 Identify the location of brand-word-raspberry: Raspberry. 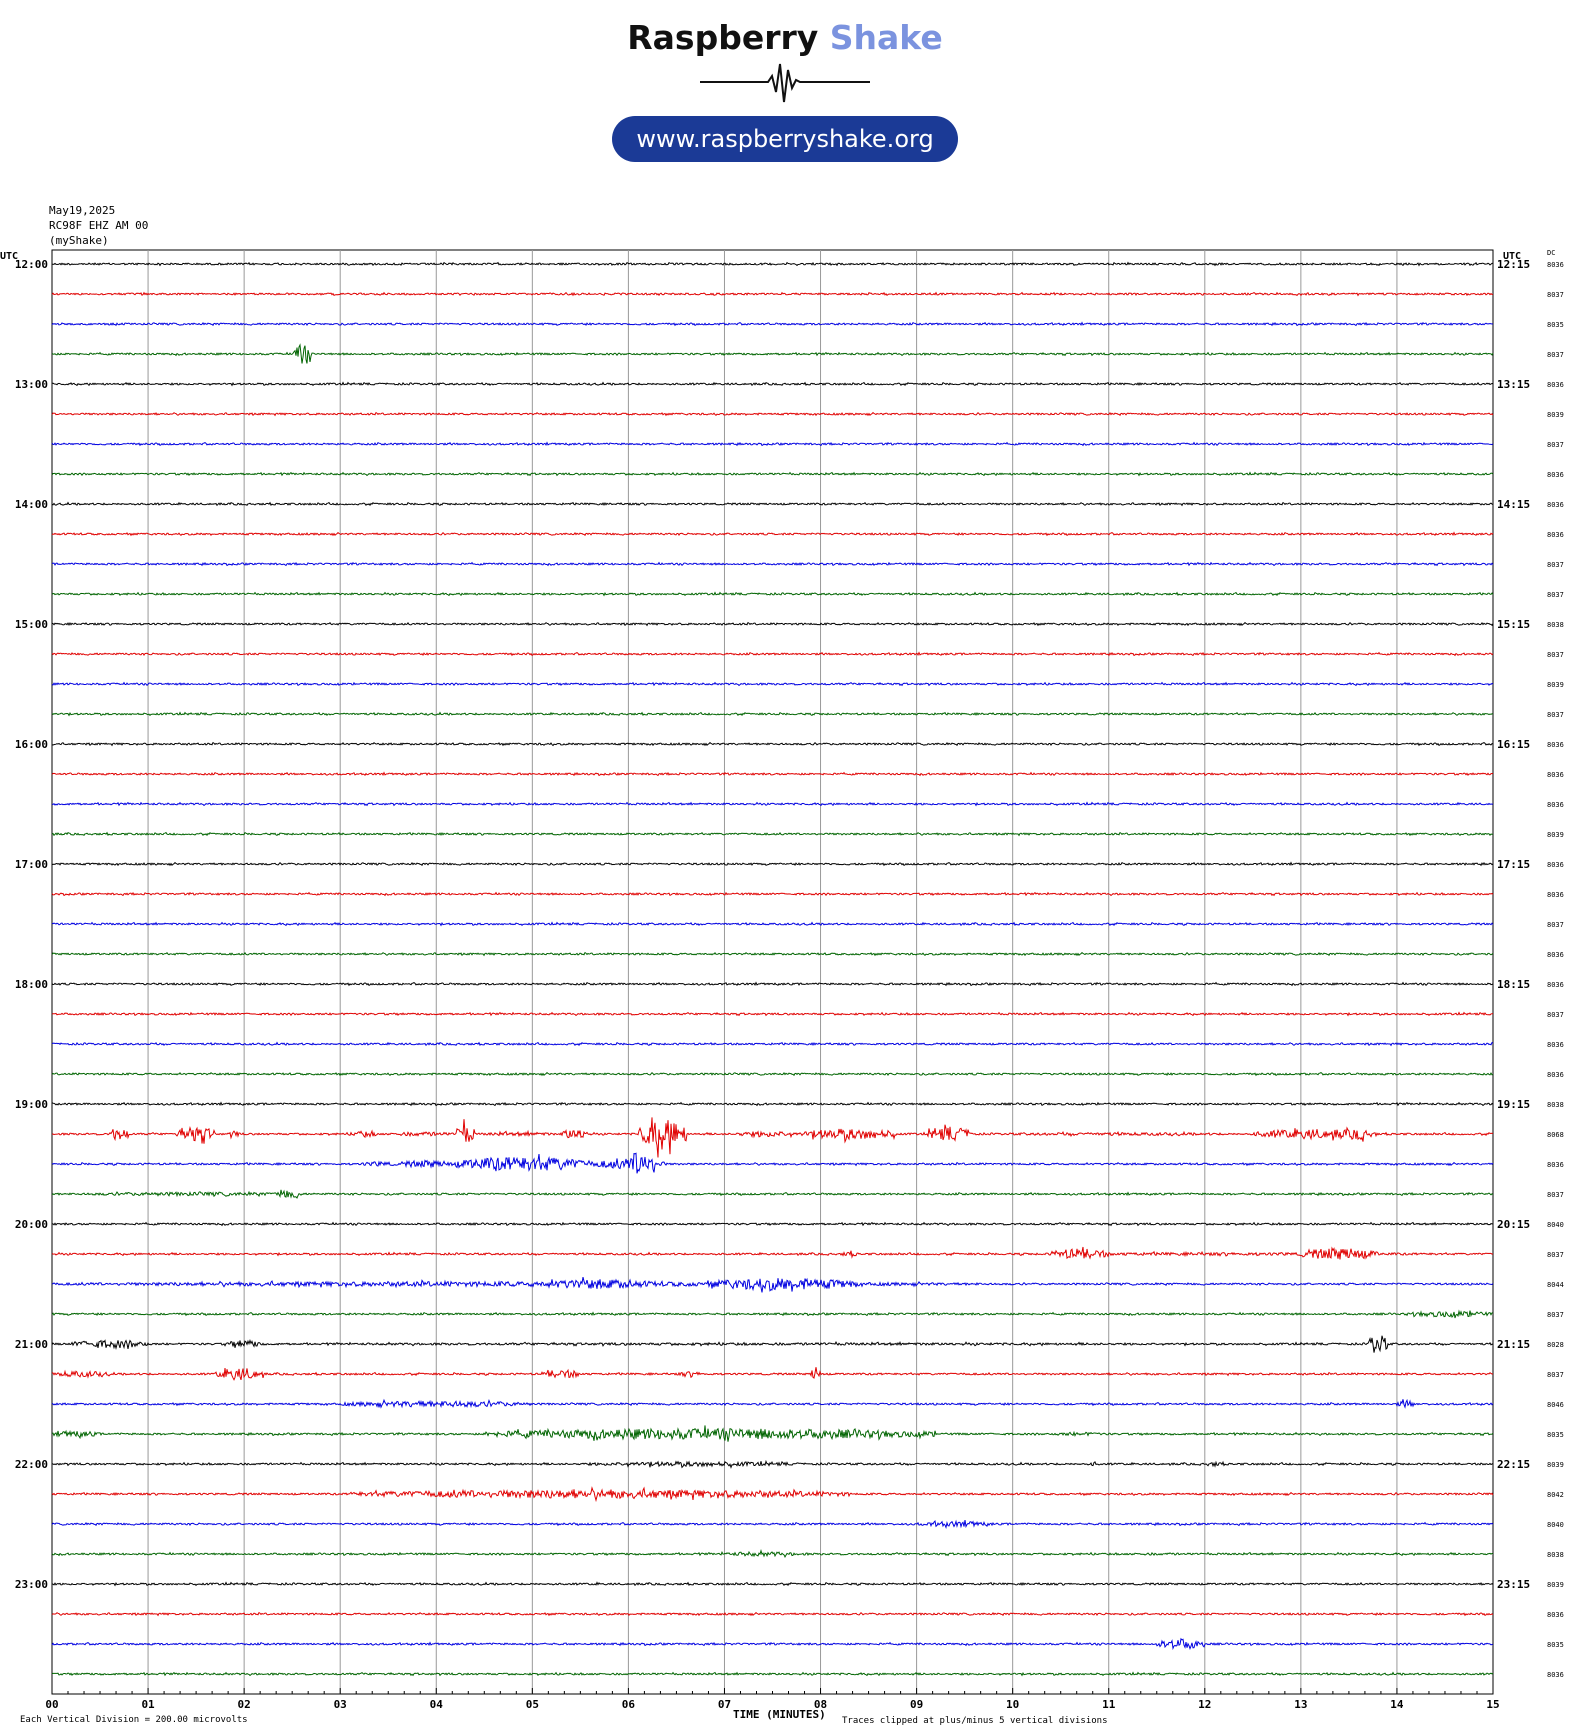
(723, 37).